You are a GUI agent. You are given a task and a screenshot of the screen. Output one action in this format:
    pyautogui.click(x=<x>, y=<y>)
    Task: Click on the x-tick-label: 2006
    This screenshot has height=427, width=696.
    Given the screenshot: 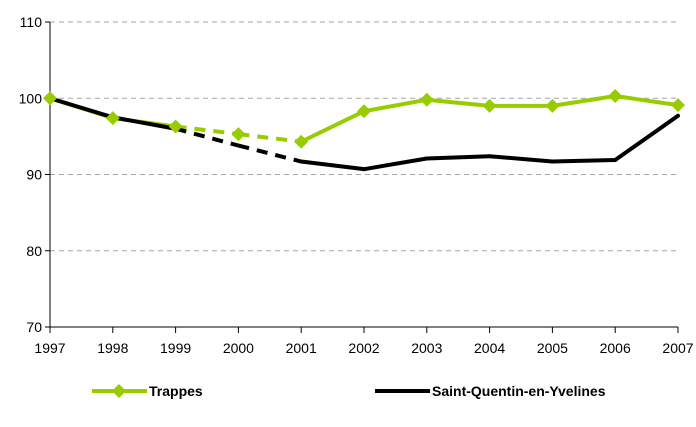 What is the action you would take?
    pyautogui.click(x=615, y=348)
    